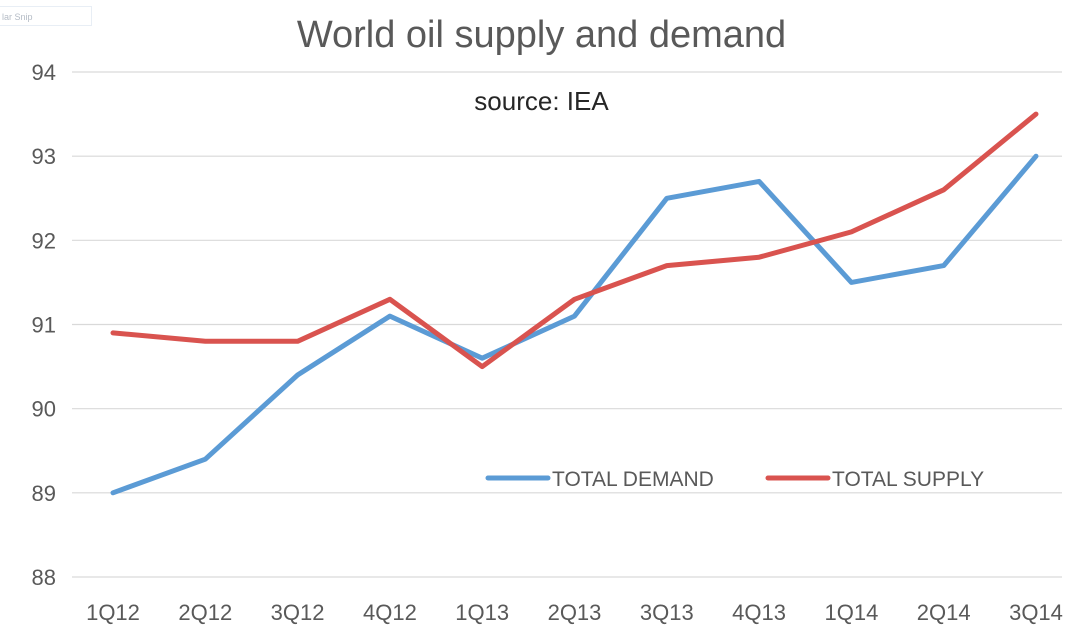 The height and width of the screenshot is (637, 1083). What do you see at coordinates (541, 35) in the screenshot?
I see `chart-title: World oil supply and demand` at bounding box center [541, 35].